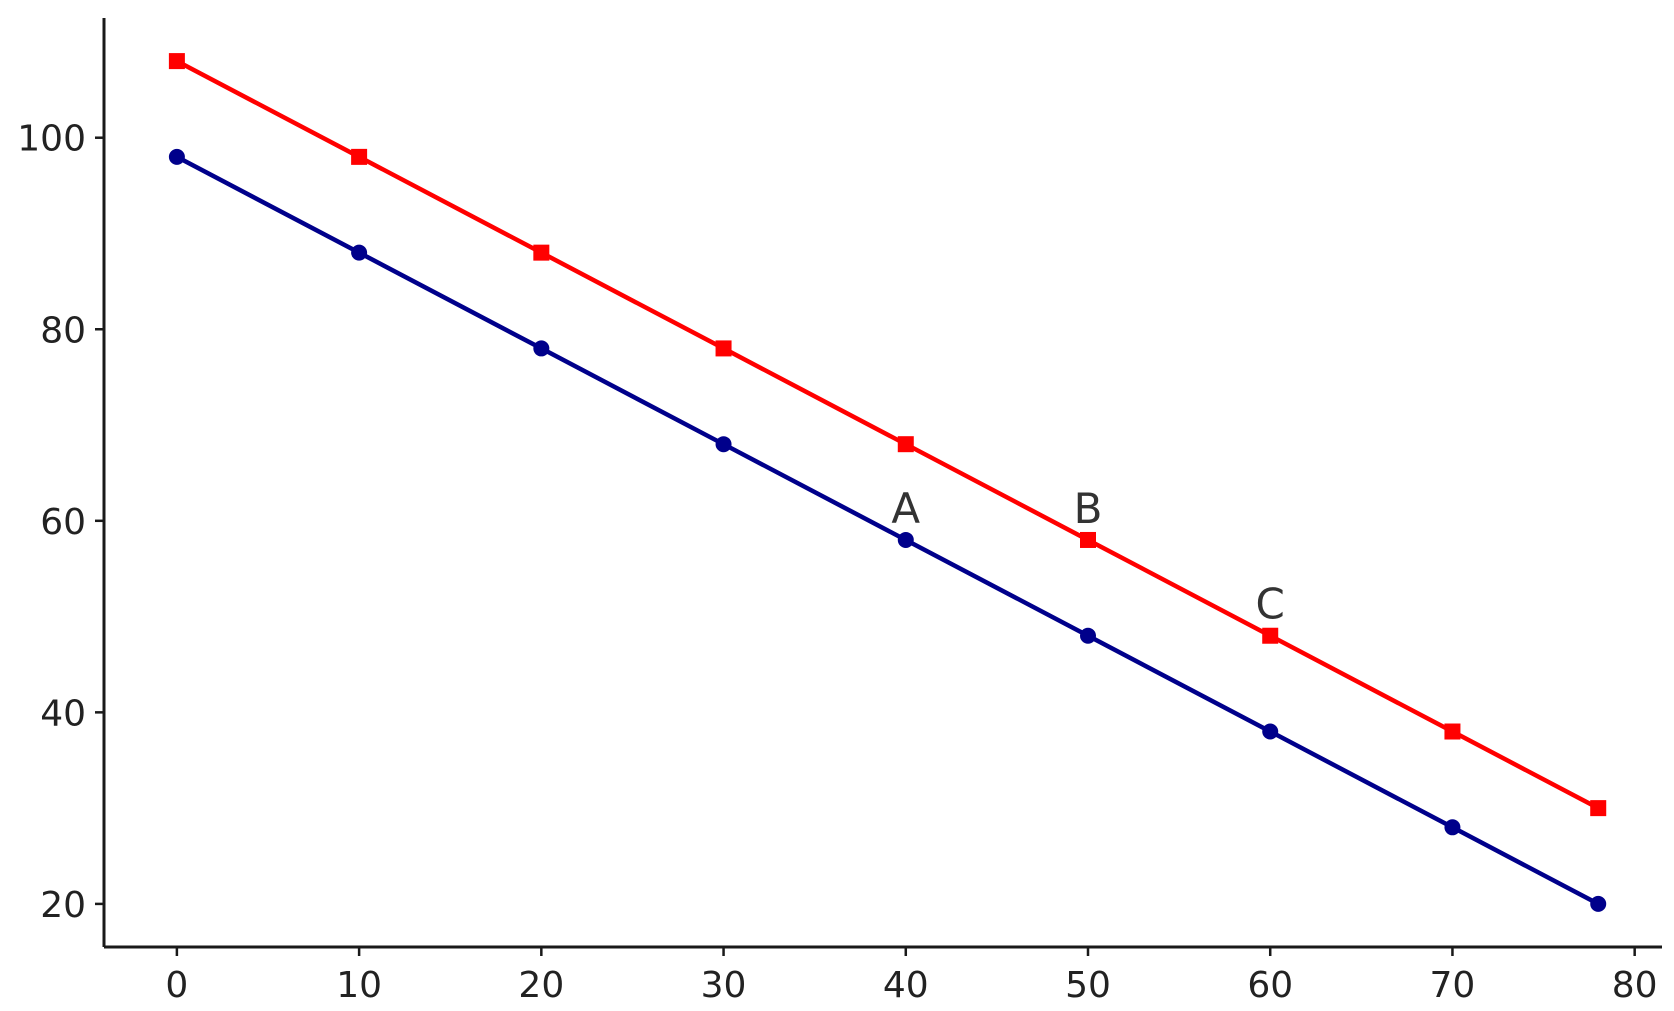 This screenshot has height=1011, width=1674. I want to click on annotation-layer: A B C, so click(1087, 556).